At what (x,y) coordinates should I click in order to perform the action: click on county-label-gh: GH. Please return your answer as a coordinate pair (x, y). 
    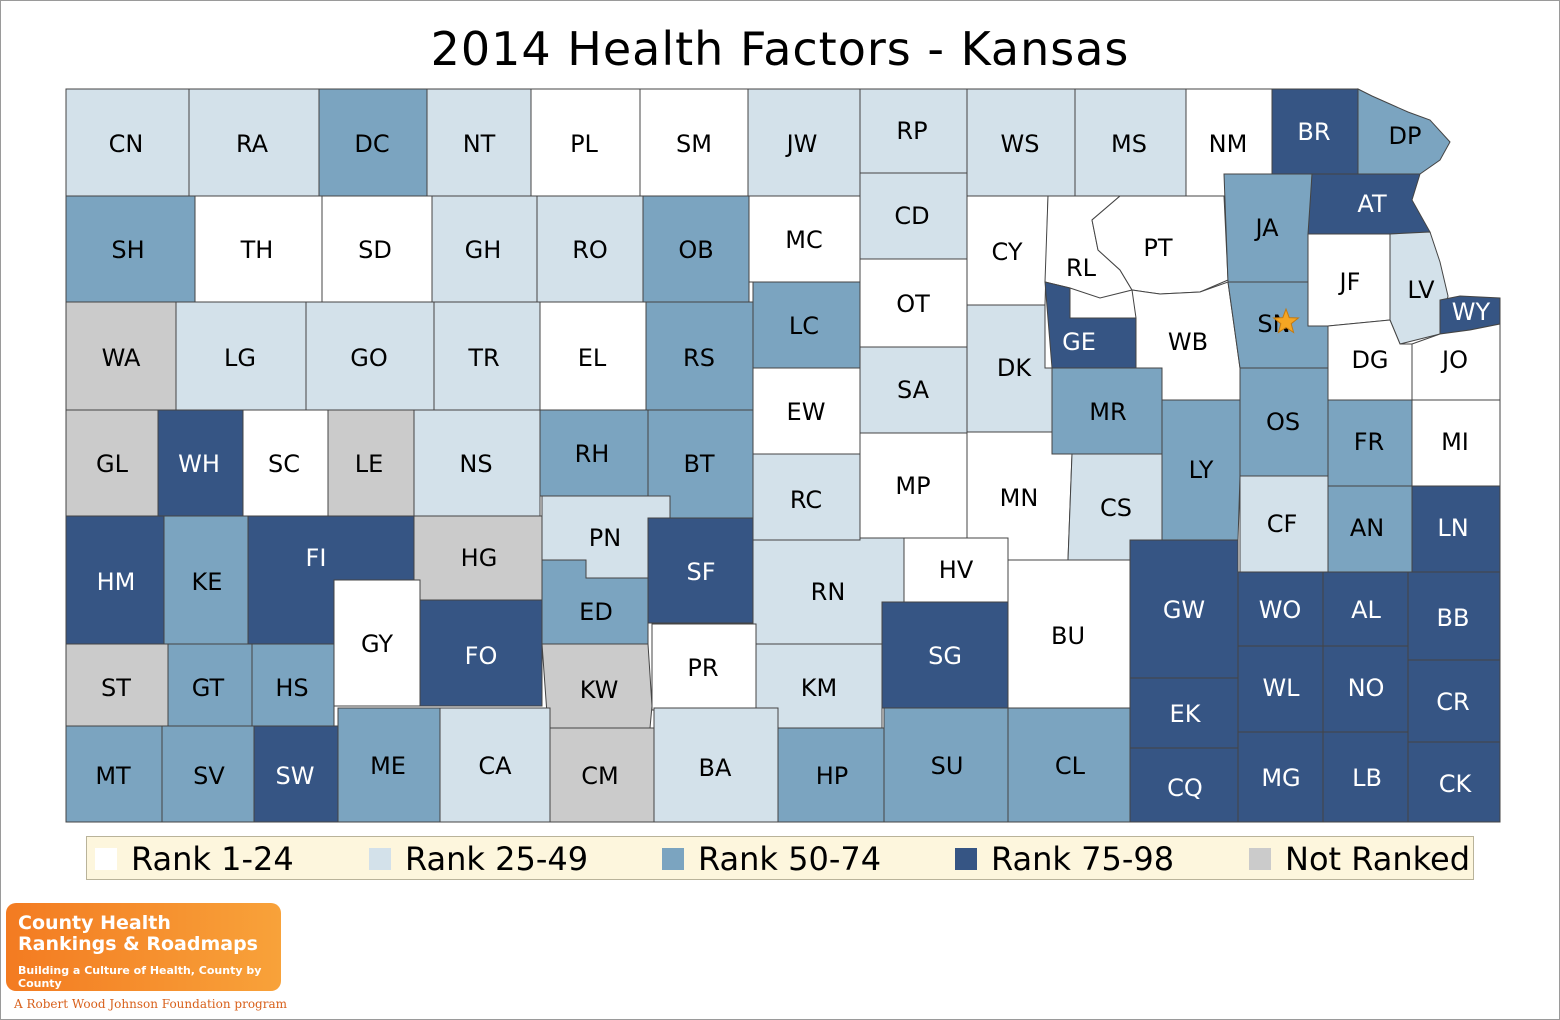
    Looking at the image, I should click on (483, 250).